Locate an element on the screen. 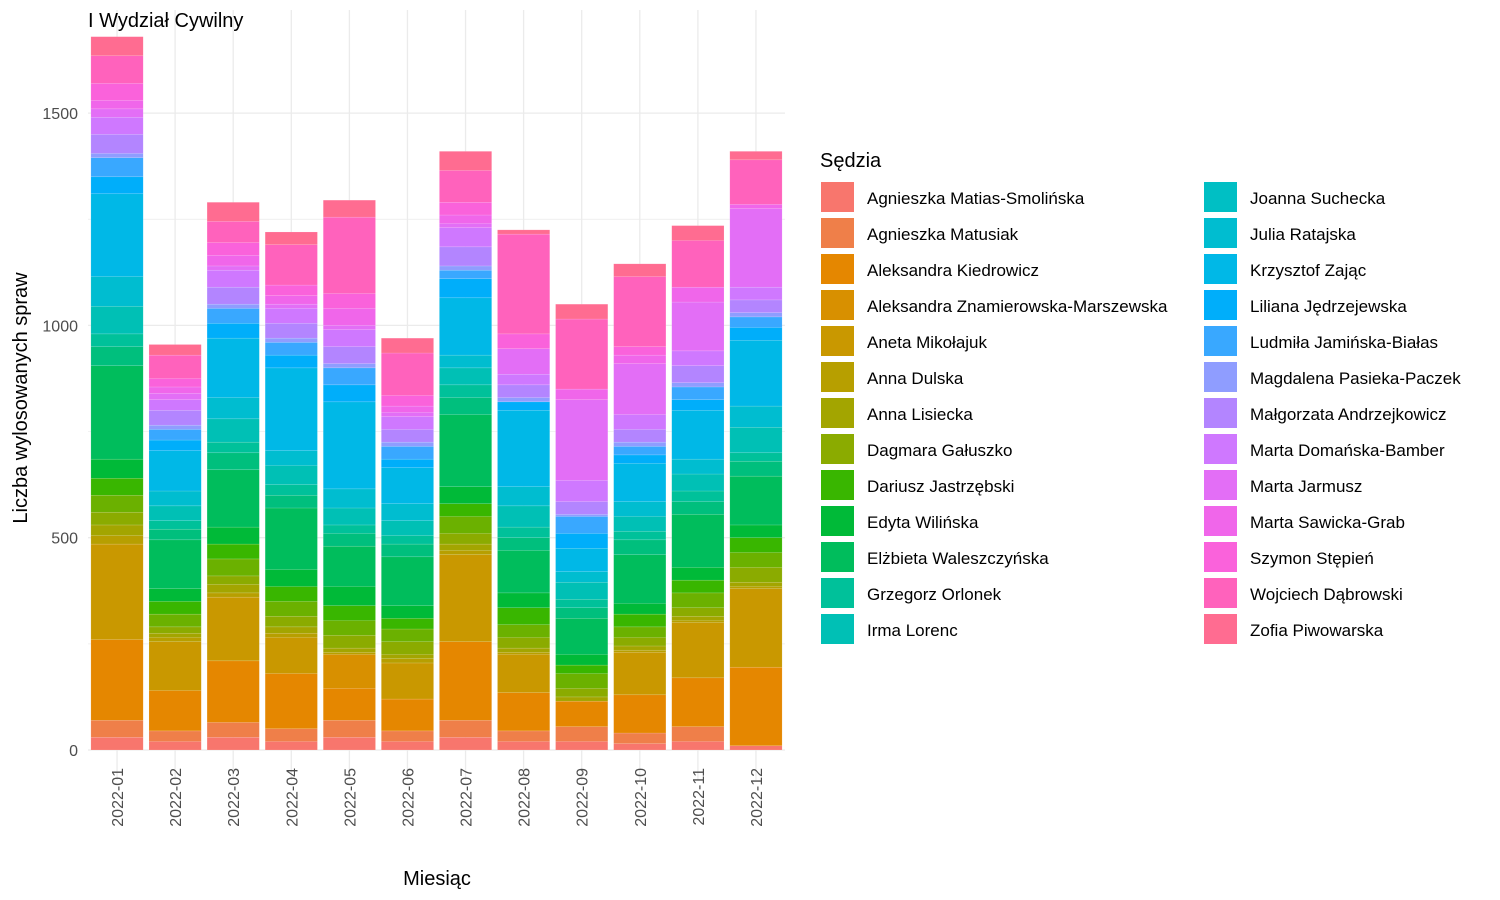 Image resolution: width=1500 pixels, height=900 pixels. x-tick-label: 2022-08 is located at coordinates (525, 797).